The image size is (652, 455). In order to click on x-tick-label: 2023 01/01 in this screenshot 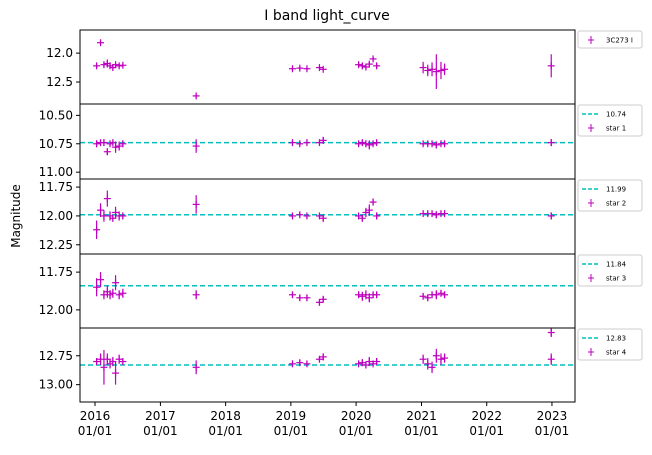, I will do `click(552, 423)`.